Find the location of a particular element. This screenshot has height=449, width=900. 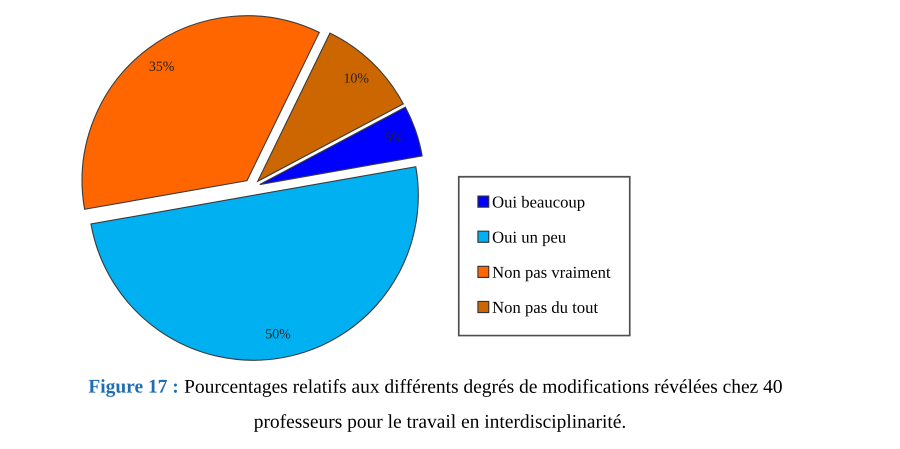

legend-label: Non pas vraiment is located at coordinates (551, 274).